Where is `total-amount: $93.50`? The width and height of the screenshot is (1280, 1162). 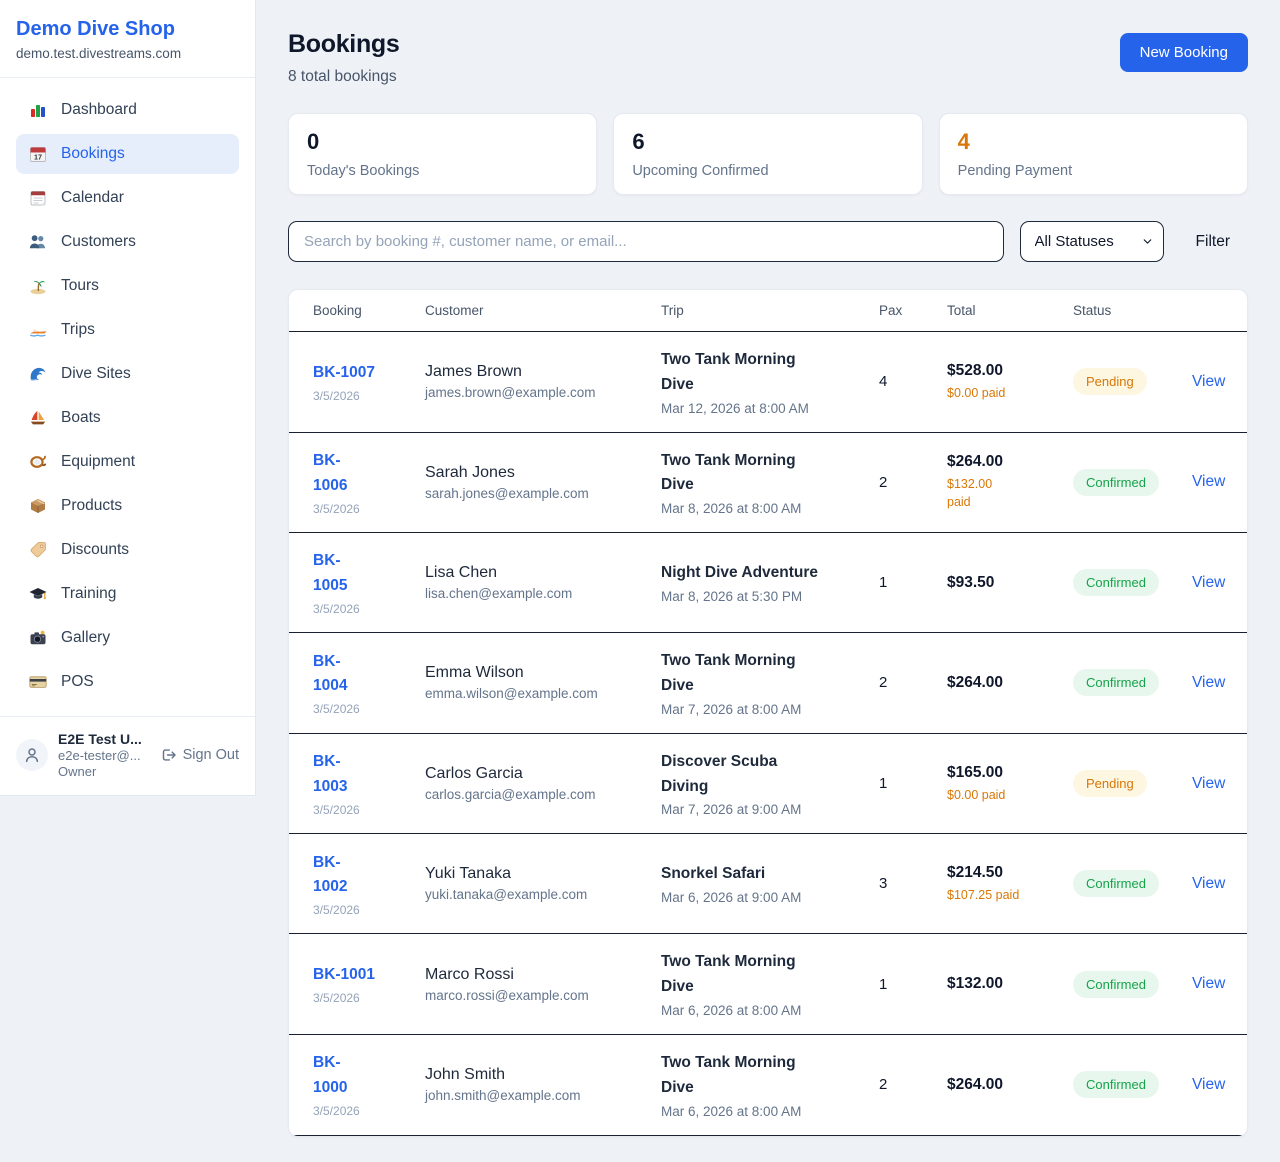 total-amount: $93.50 is located at coordinates (971, 582).